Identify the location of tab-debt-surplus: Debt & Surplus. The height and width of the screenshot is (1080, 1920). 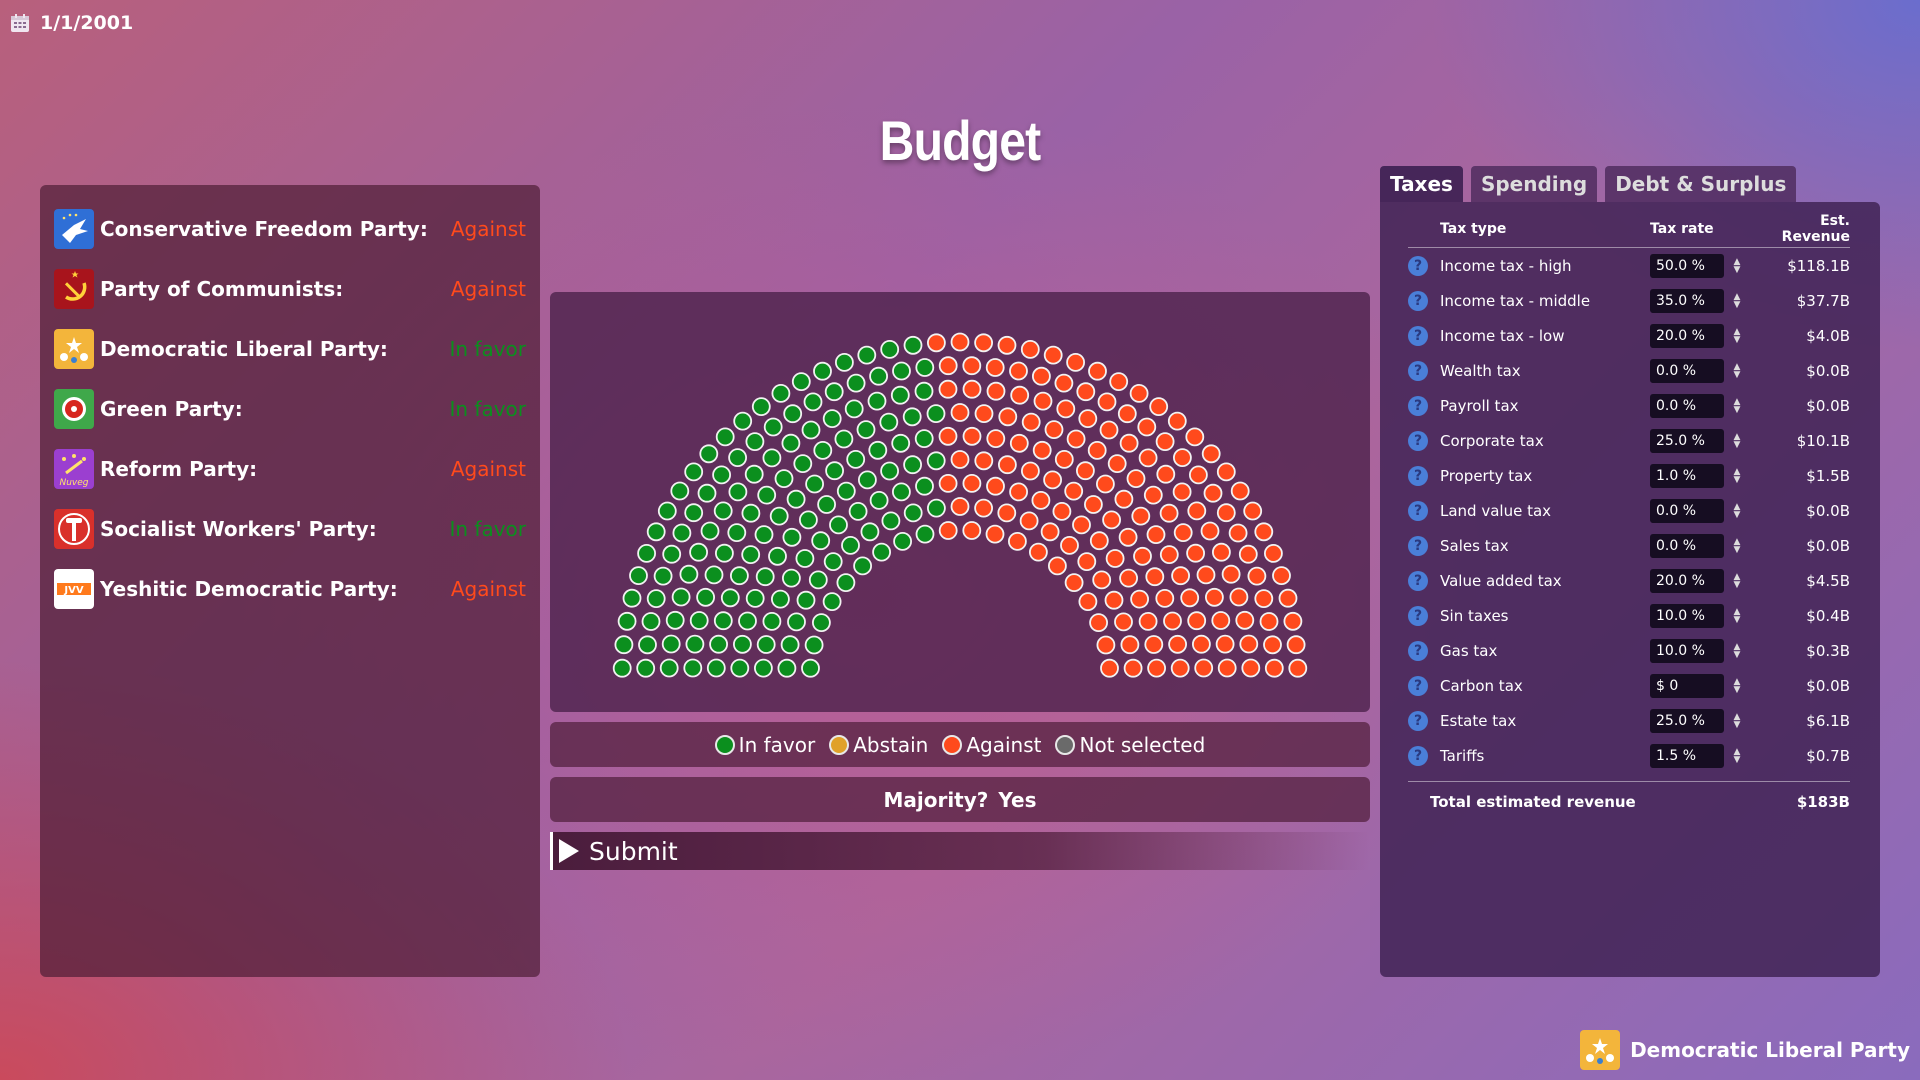
(1701, 184).